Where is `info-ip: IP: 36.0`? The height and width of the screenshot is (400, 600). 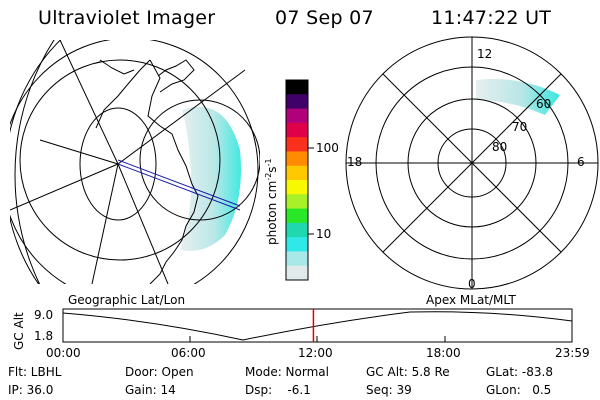
info-ip: IP: 36.0 is located at coordinates (31, 390).